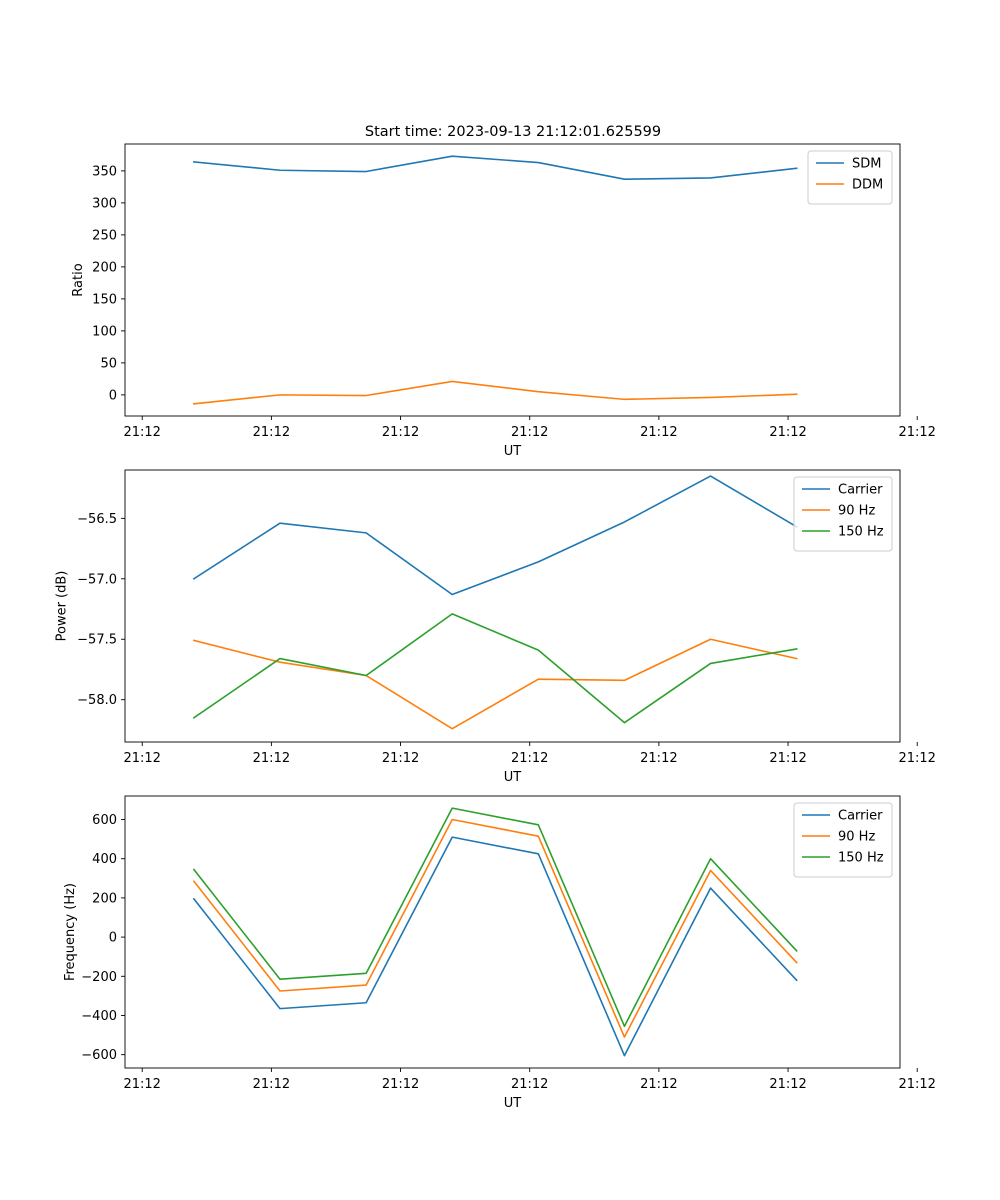 The width and height of the screenshot is (1000, 1200). Describe the element at coordinates (70, 932) in the screenshot. I see `y-axis-label: Frequency (Hz)` at that location.